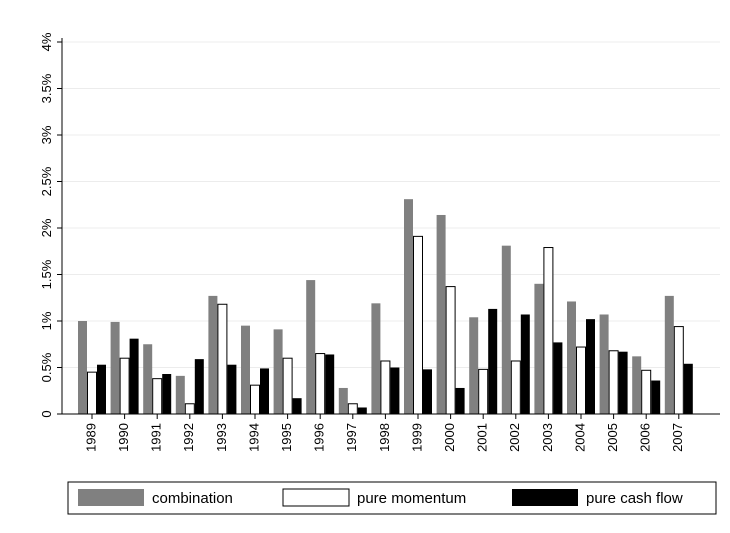  Describe the element at coordinates (547, 437) in the screenshot. I see `x-tick-label-2003: 2003` at that location.